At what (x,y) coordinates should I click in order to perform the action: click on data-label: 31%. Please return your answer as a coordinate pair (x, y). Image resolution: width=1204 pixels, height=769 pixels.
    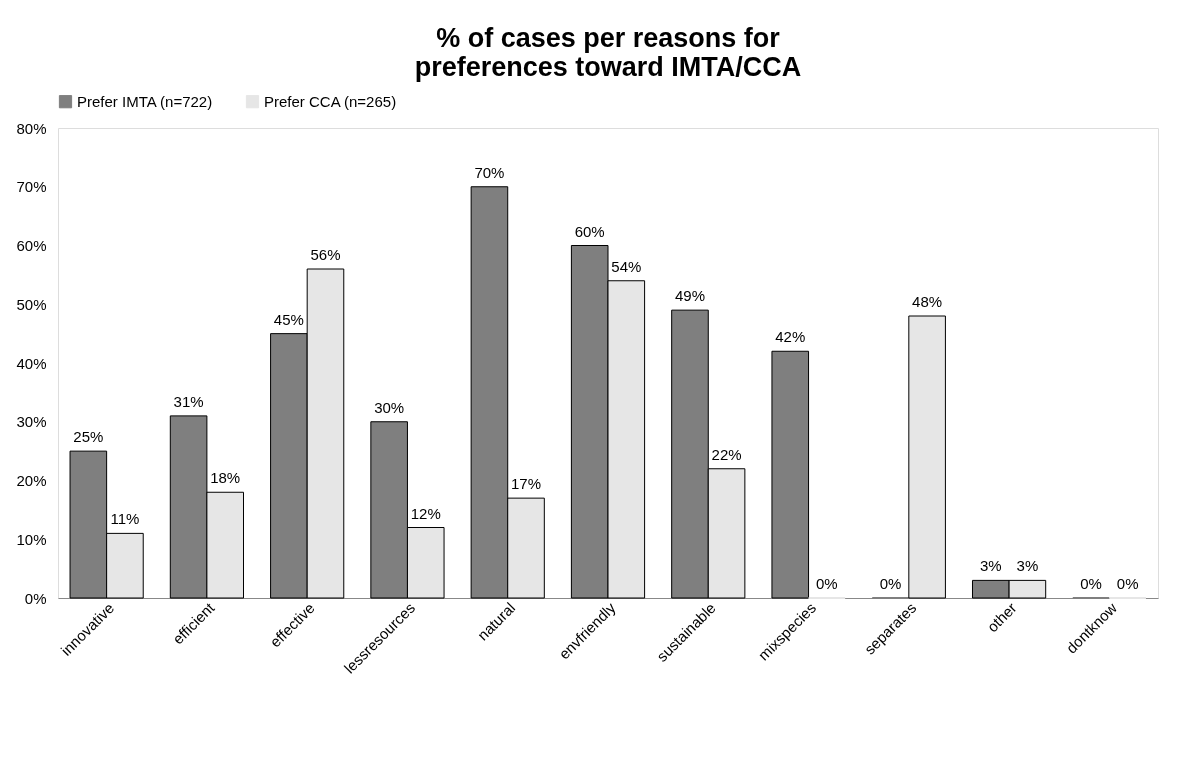
    Looking at the image, I should click on (188, 401).